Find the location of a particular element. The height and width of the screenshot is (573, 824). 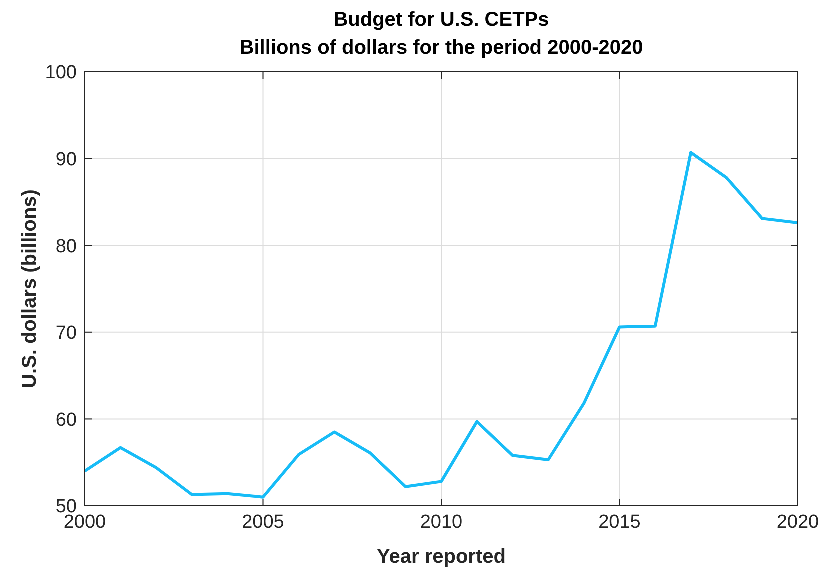

y-tick-label: 70 is located at coordinates (66, 333).